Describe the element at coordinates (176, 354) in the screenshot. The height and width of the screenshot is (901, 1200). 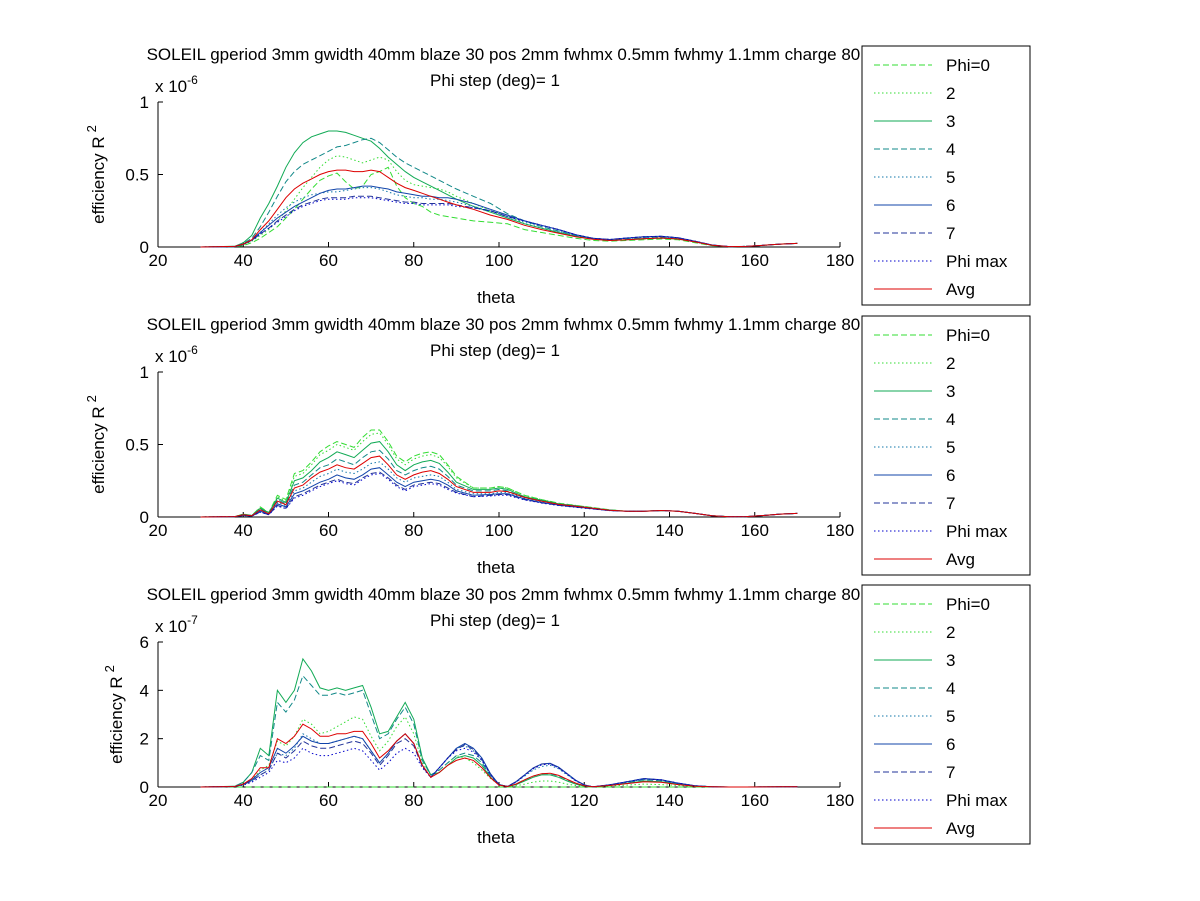
I see `axis-exponent-label: x 10-6` at that location.